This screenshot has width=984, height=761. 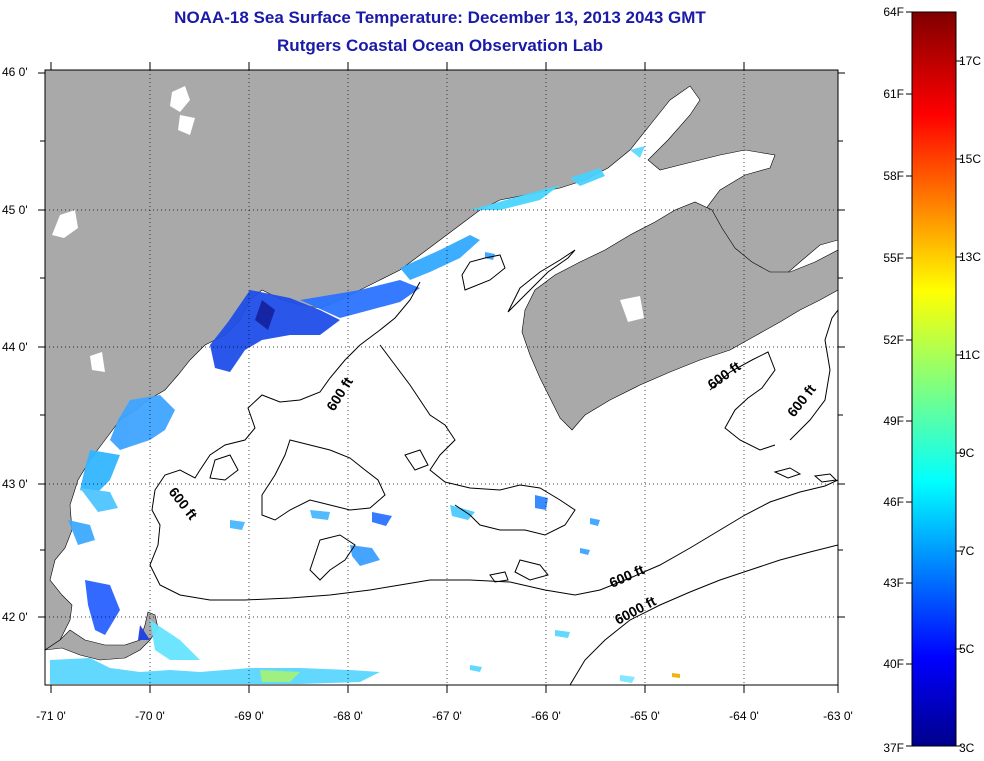 What do you see at coordinates (967, 551) in the screenshot?
I see `colorbar-c-label: 7C` at bounding box center [967, 551].